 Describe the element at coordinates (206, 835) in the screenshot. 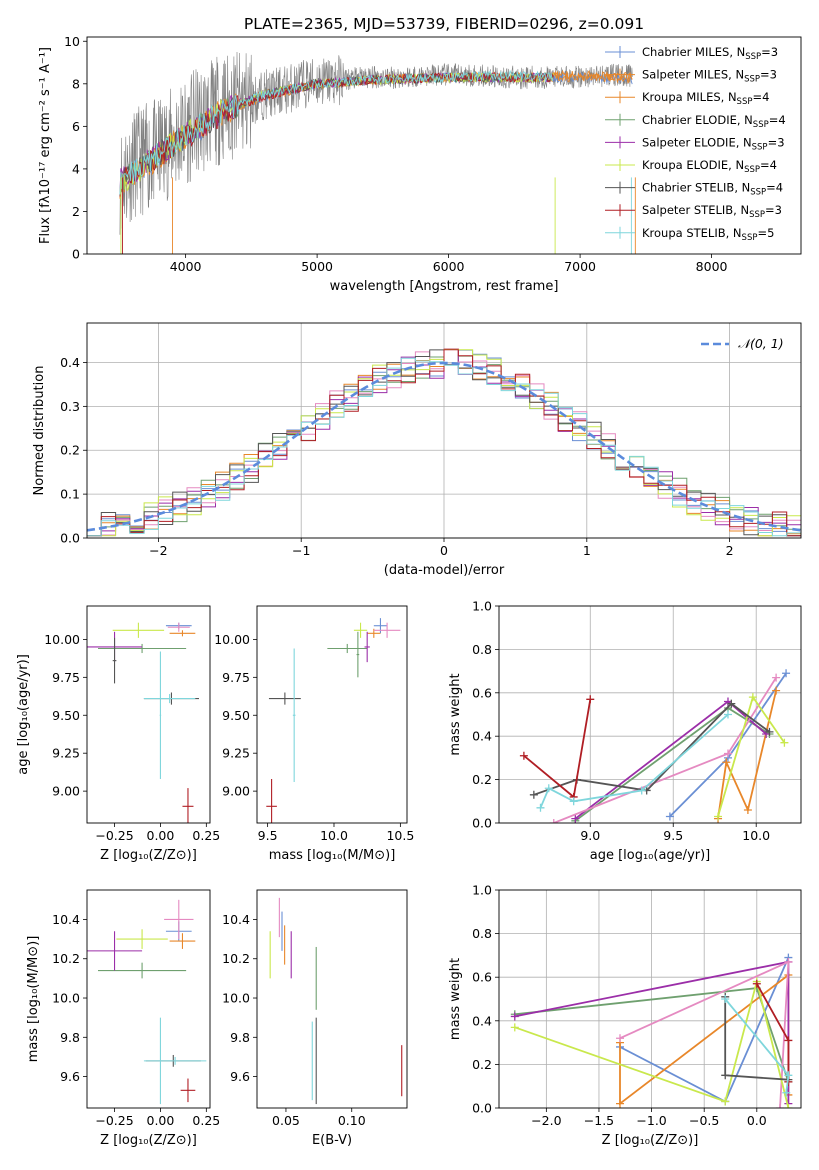

I see `x-tick-label: 0.25` at that location.